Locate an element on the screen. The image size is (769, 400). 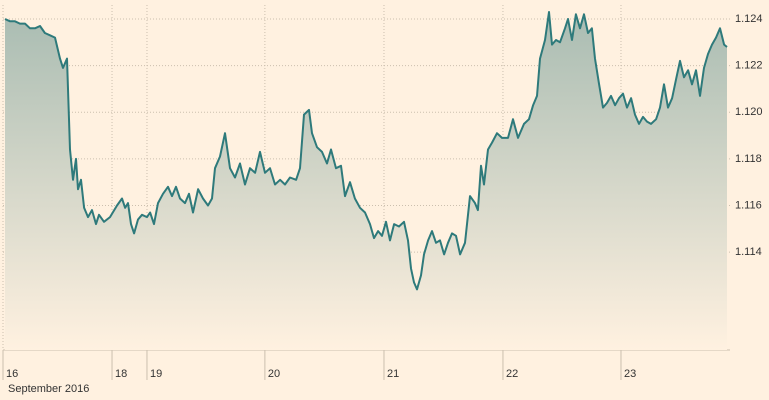
y-tick-label: 1.116 is located at coordinates (748, 205).